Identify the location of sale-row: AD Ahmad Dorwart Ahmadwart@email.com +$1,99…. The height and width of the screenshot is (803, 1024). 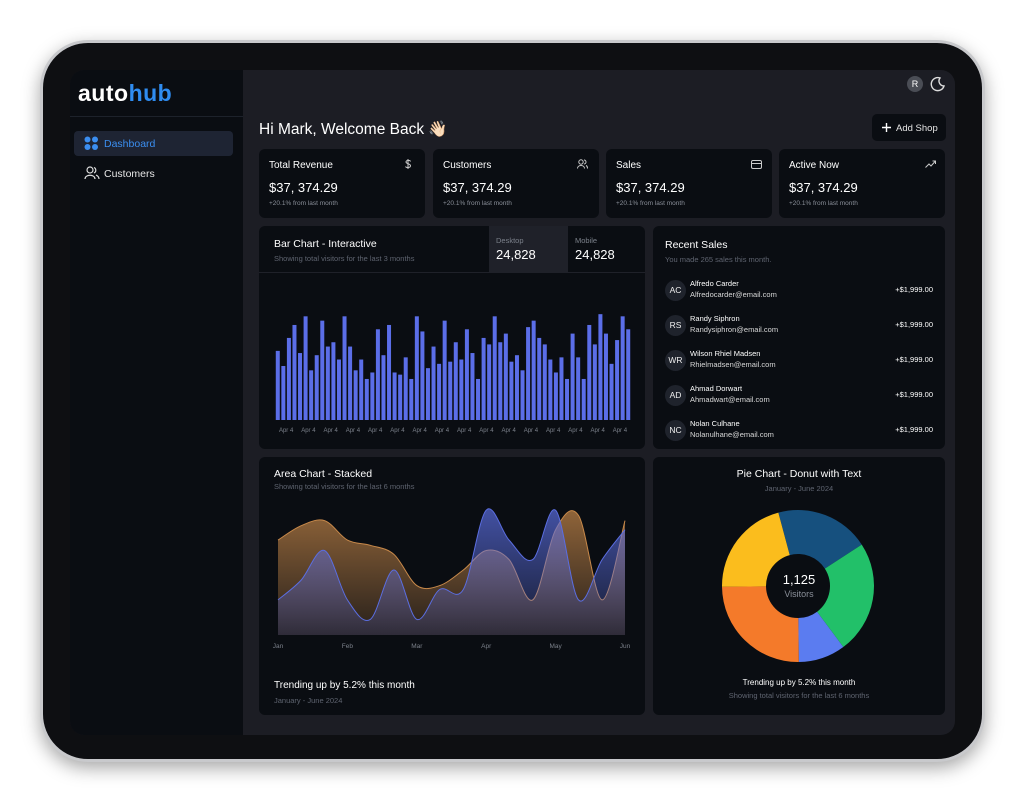
(799, 396).